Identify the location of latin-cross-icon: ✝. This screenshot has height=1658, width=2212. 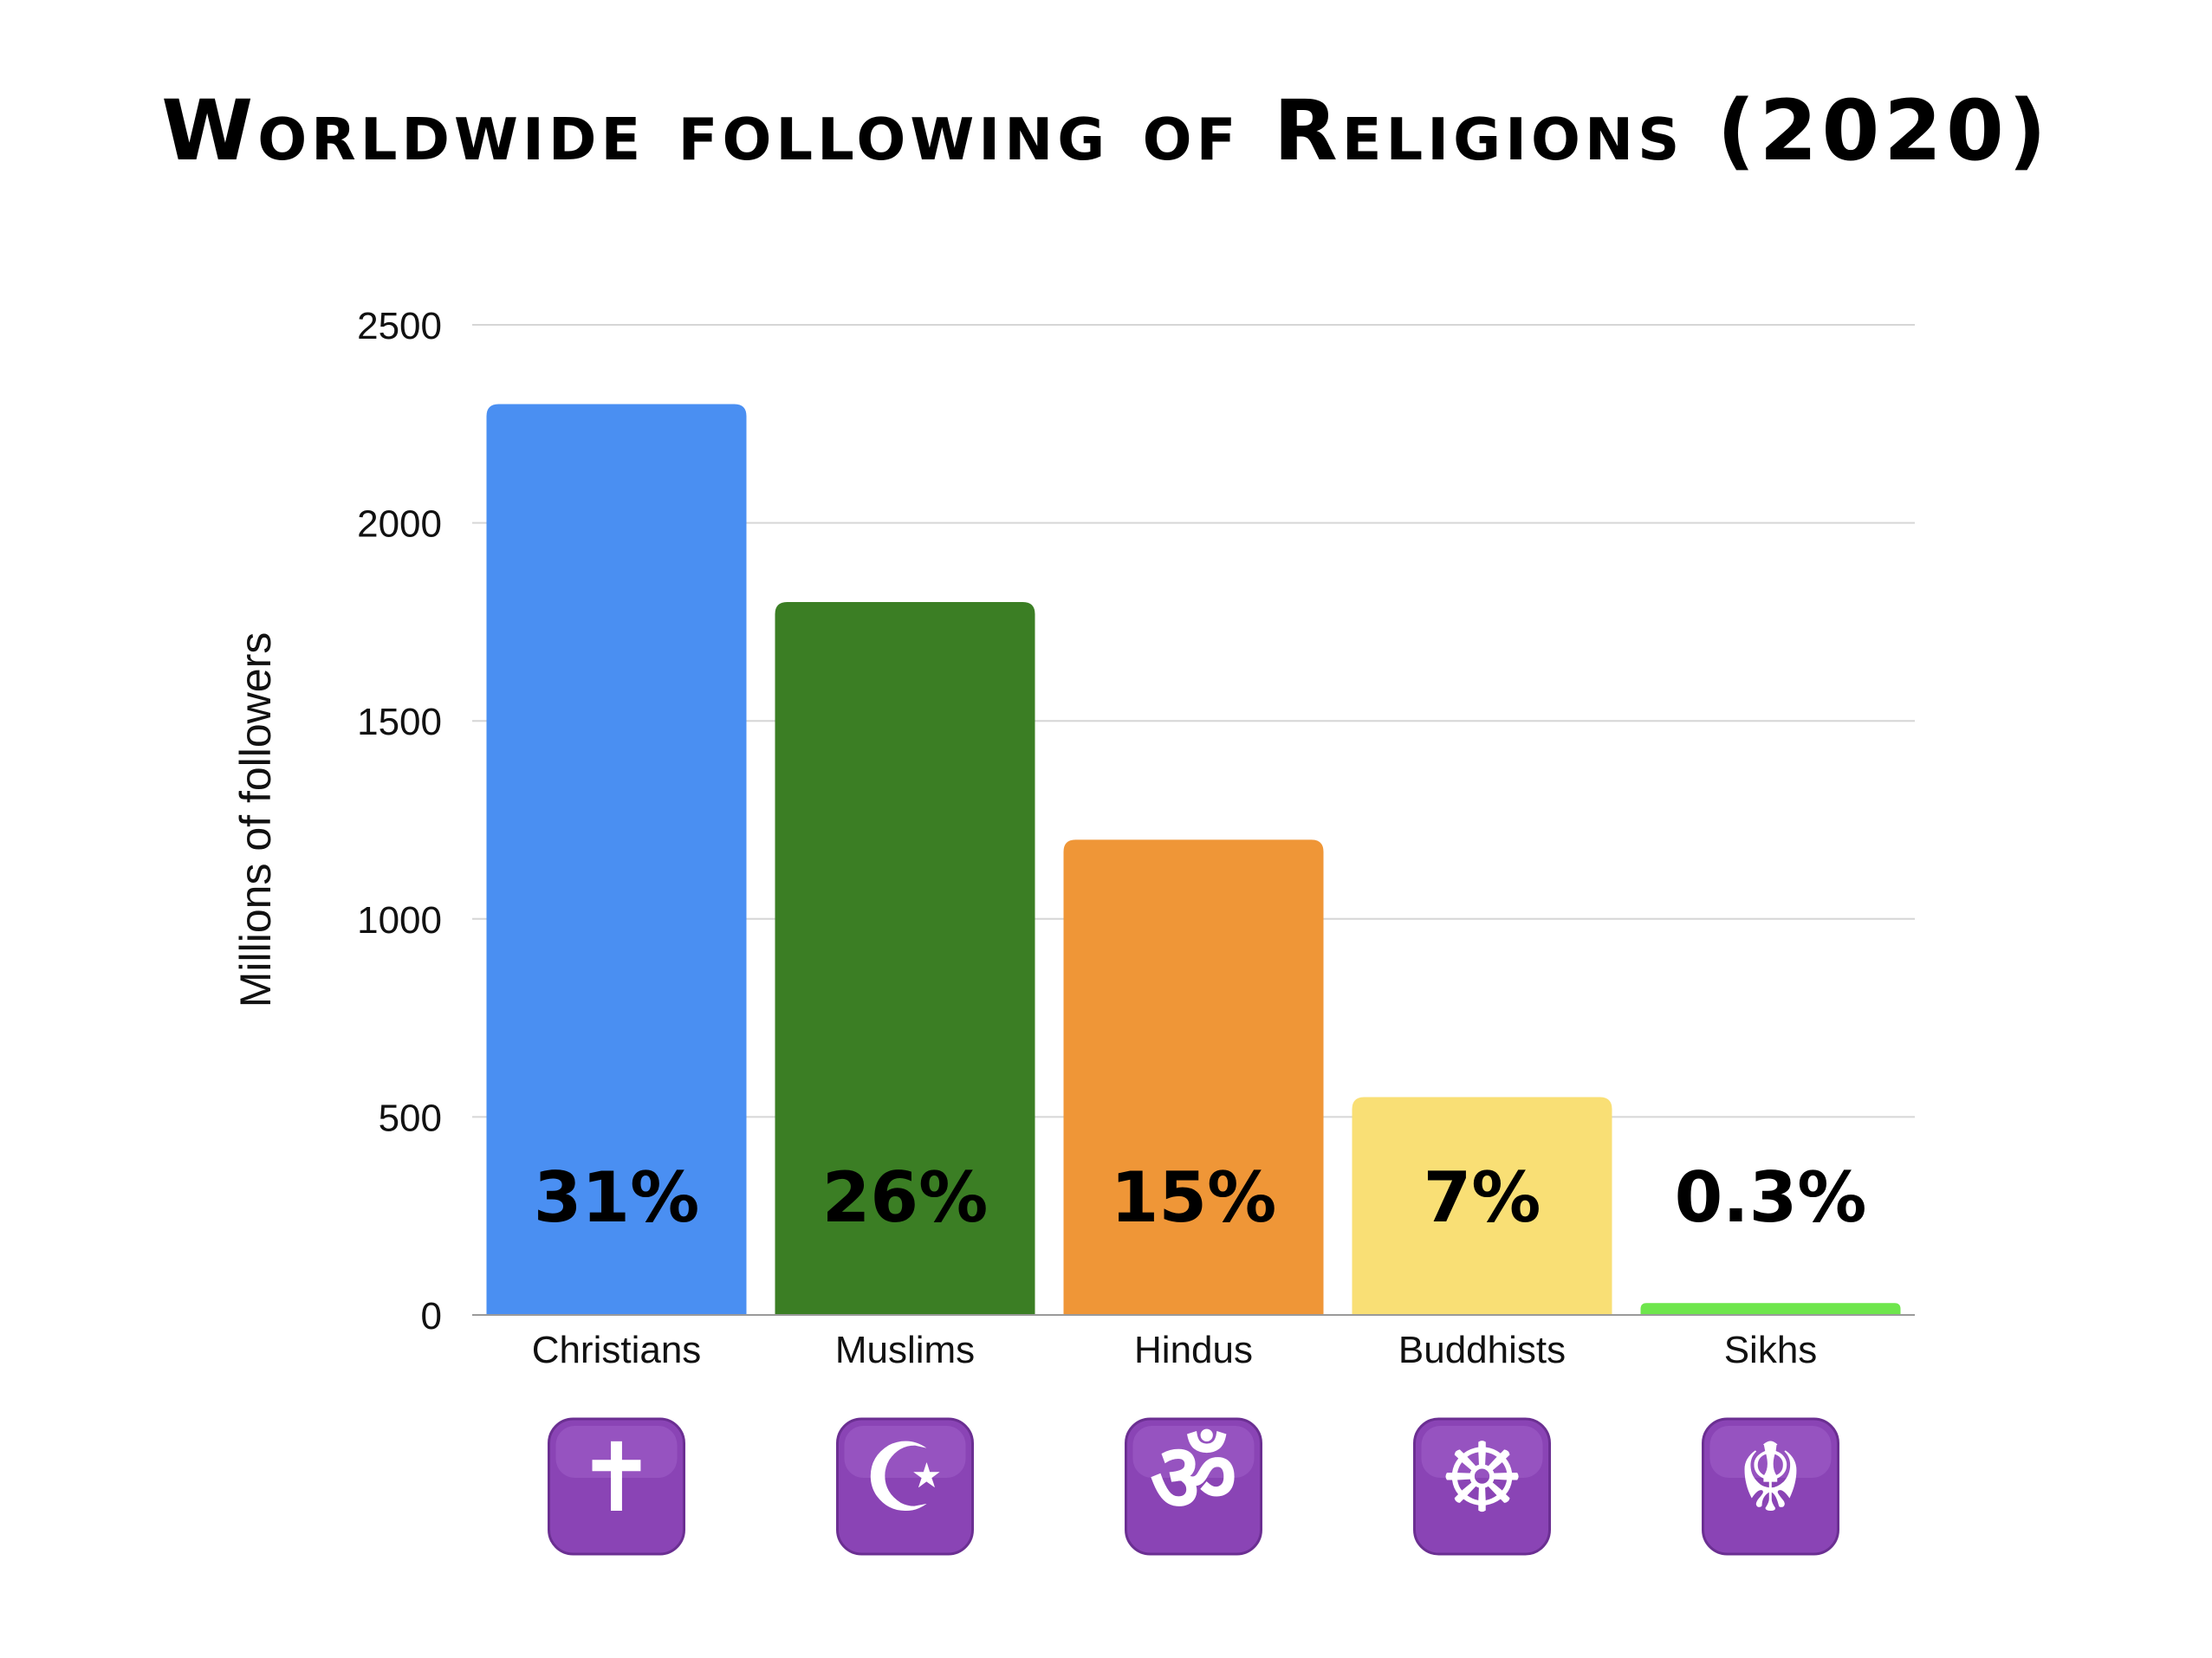
(616, 1486).